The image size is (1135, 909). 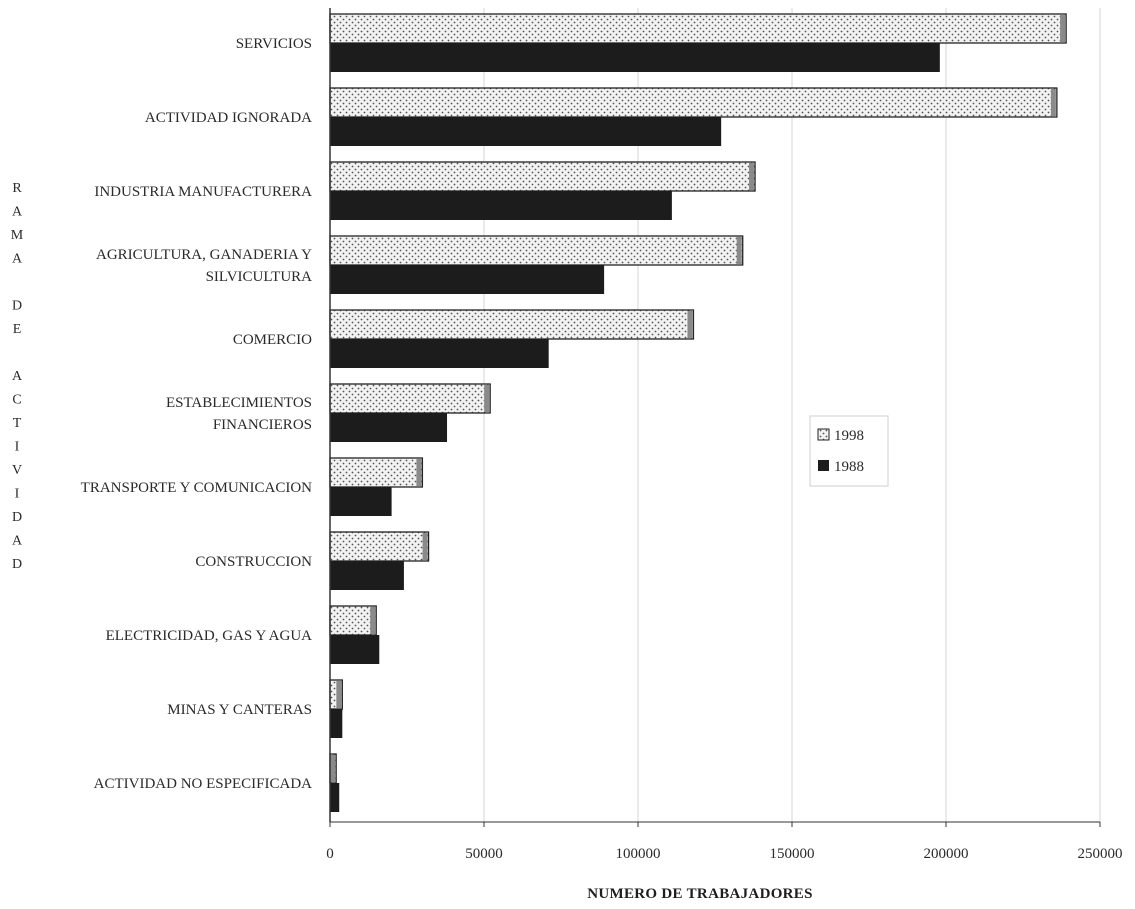 I want to click on category-label: COMERCIO, so click(x=272, y=340).